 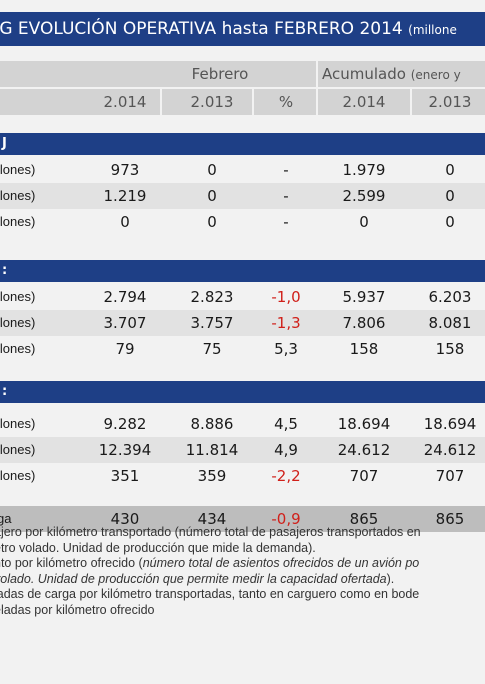 I want to click on header-col-feb-2013: 2.013, so click(x=212, y=102).